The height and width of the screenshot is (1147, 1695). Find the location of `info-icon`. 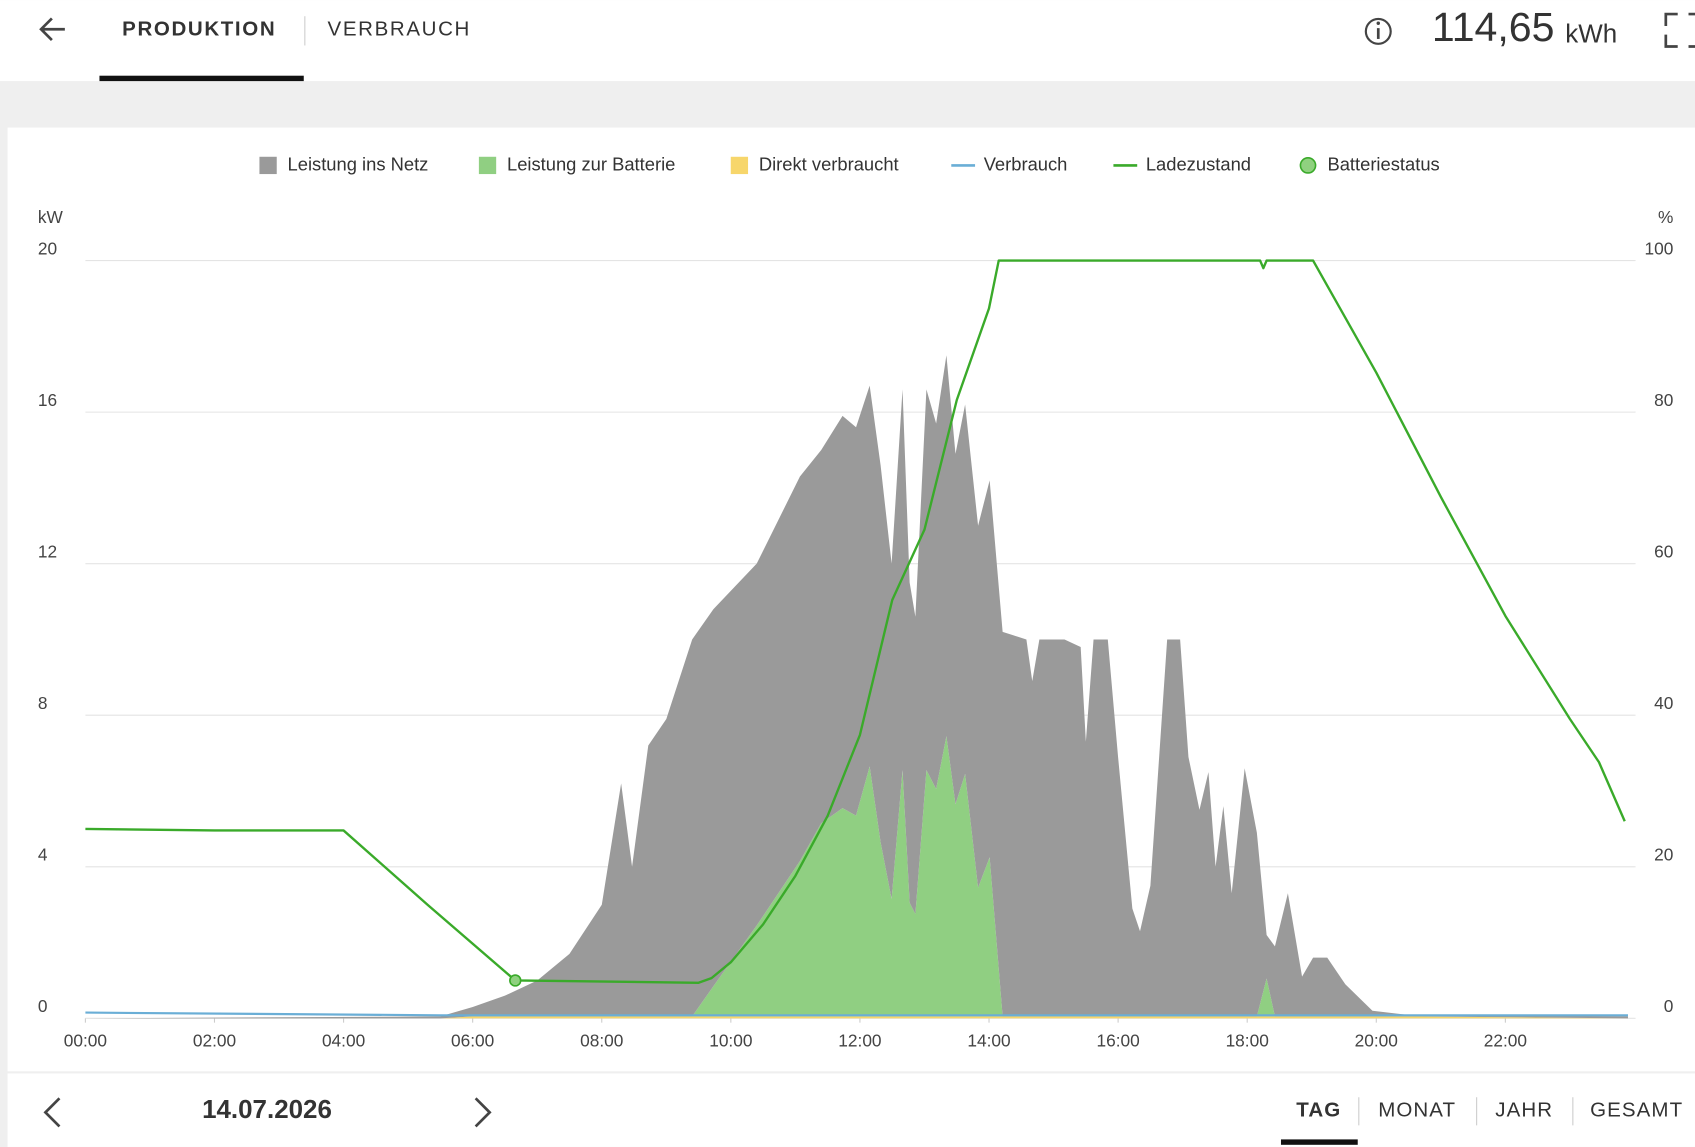

info-icon is located at coordinates (1378, 31).